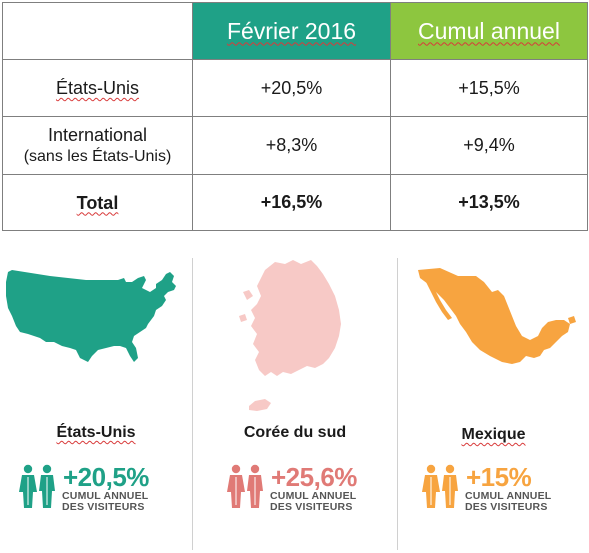 Image resolution: width=589 pixels, height=553 pixels. Describe the element at coordinates (290, 335) in the screenshot. I see `south-korea-map` at that location.